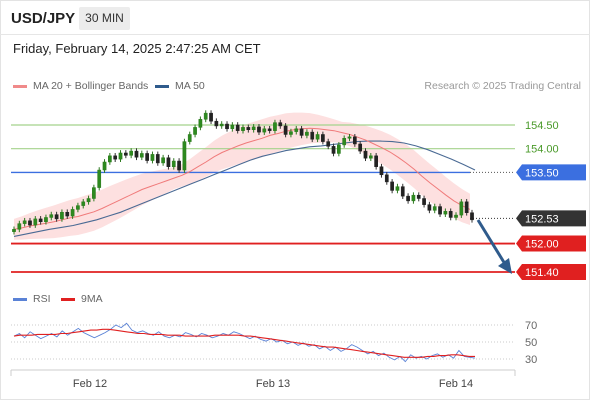 This screenshot has width=590, height=400. I want to click on legend-9ma: 9MA, so click(82, 299).